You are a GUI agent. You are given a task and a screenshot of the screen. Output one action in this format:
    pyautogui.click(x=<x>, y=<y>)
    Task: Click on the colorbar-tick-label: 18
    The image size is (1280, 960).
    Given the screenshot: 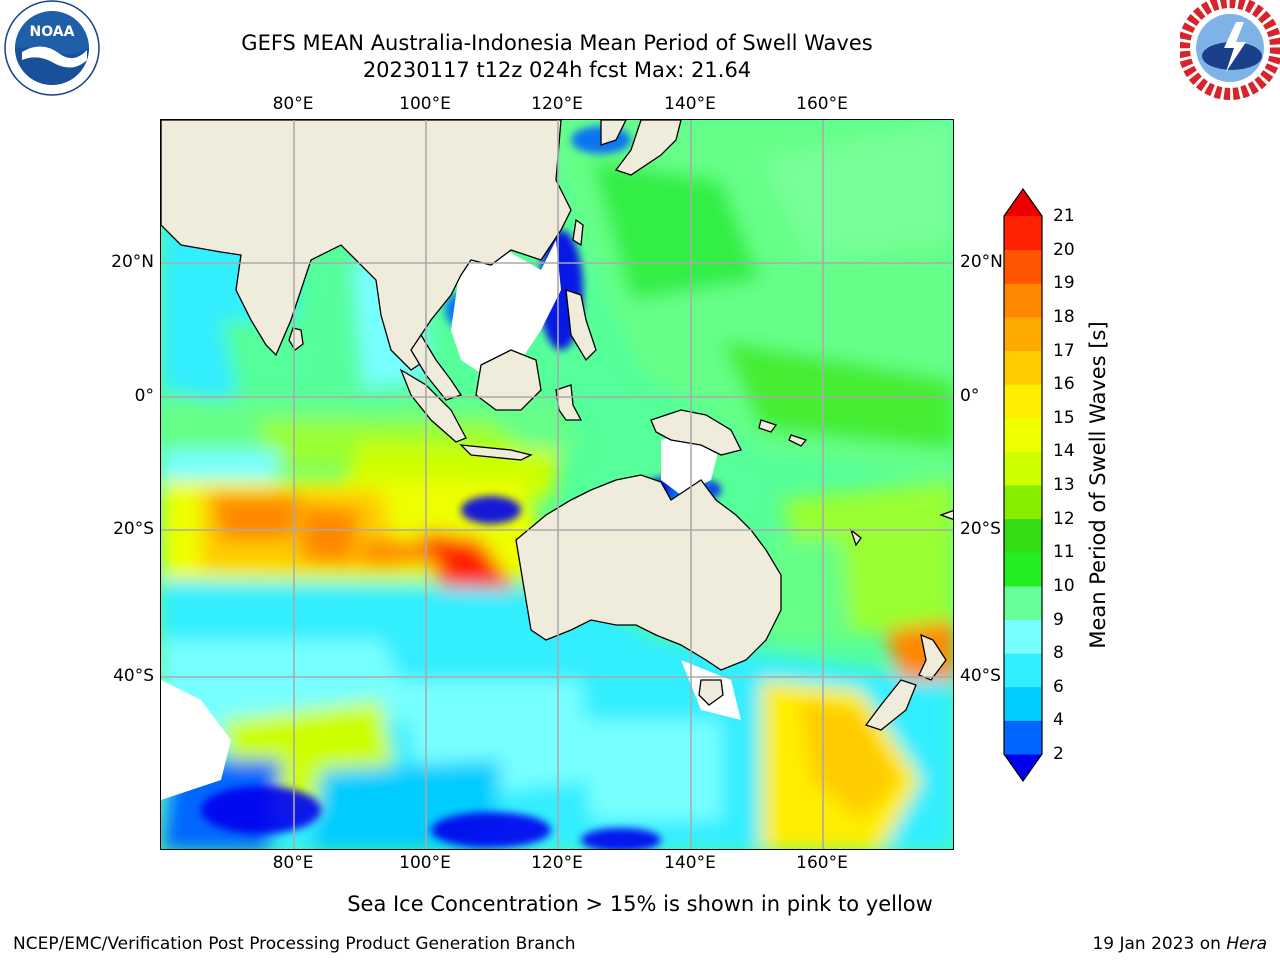 What is the action you would take?
    pyautogui.click(x=1064, y=316)
    